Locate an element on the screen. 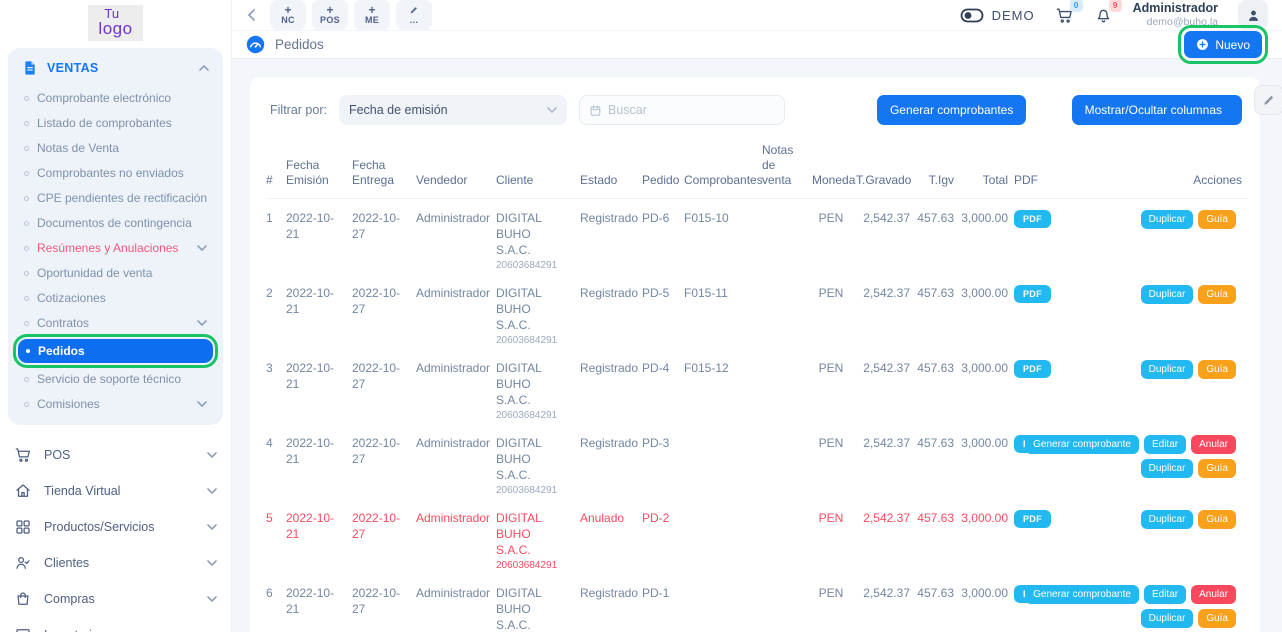 Image resolution: width=1282 pixels, height=632 pixels. sidebar-item-comprobante-electr-nico: Comprobante electrónico is located at coordinates (115, 98).